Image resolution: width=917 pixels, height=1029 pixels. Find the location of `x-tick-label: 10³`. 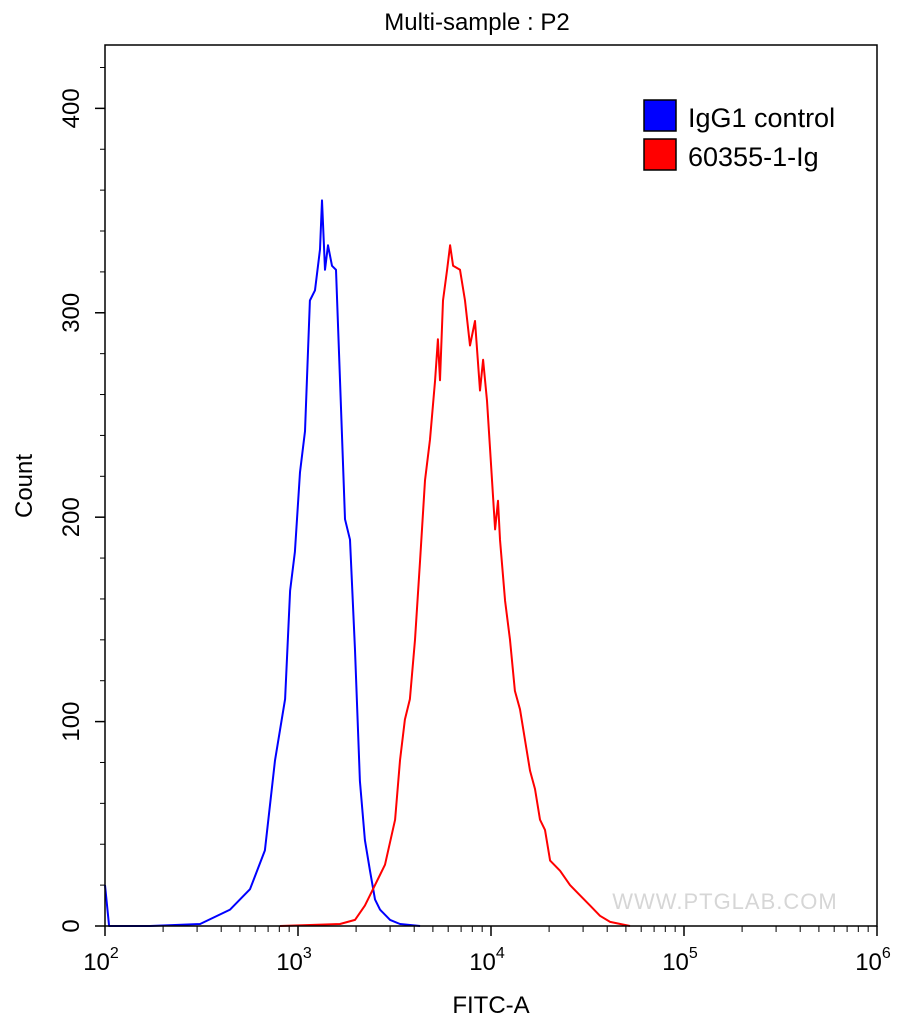

x-tick-label: 10³ is located at coordinates (294, 960).